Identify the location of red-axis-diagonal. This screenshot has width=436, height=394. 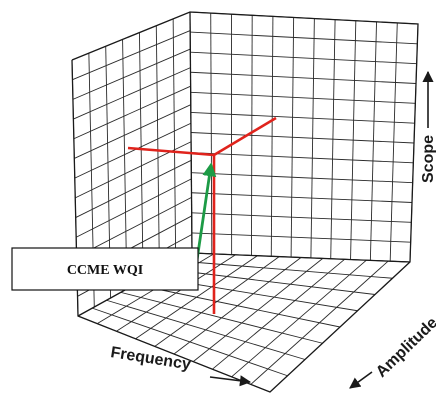
(245, 136).